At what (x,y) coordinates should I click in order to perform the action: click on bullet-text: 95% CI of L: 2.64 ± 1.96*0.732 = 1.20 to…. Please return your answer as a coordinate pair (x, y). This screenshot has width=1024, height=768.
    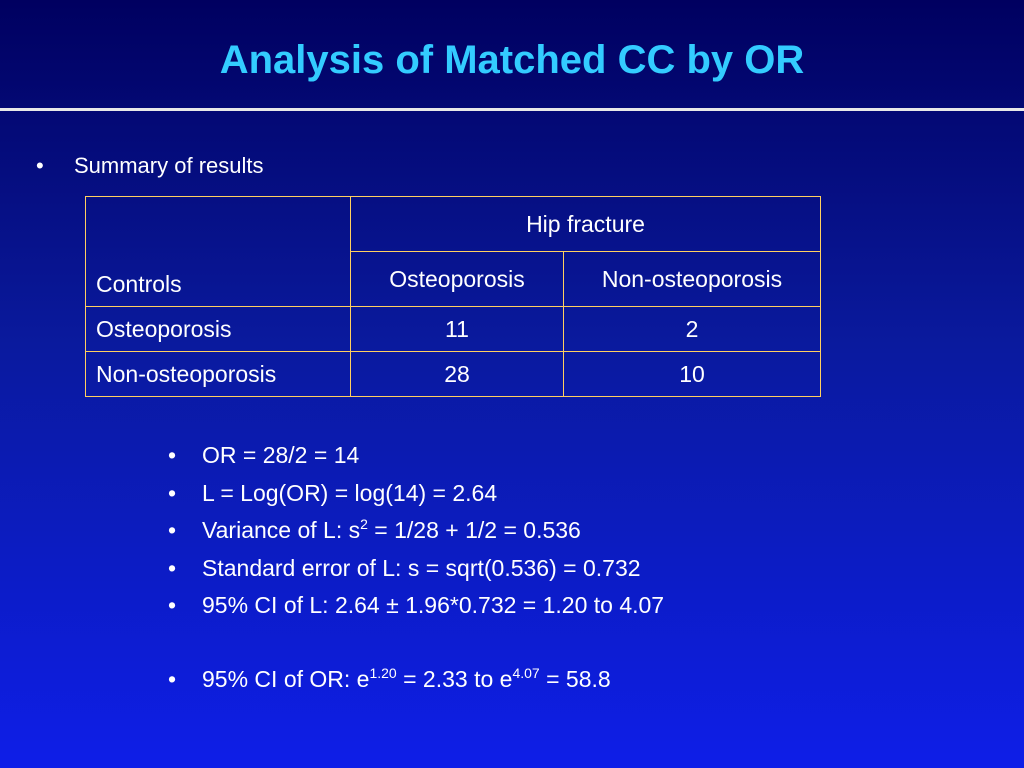
    Looking at the image, I should click on (433, 605).